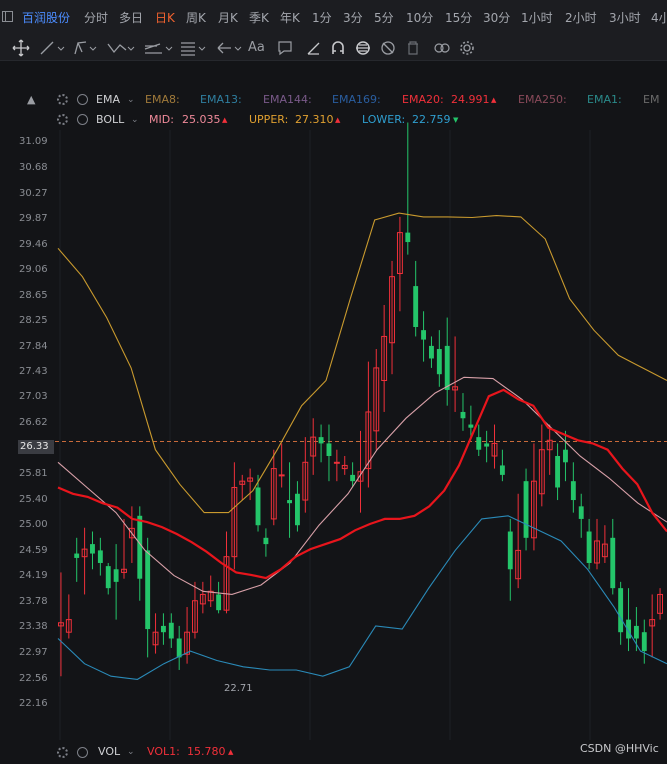  What do you see at coordinates (82, 99) in the screenshot?
I see `ema-close-icon` at bounding box center [82, 99].